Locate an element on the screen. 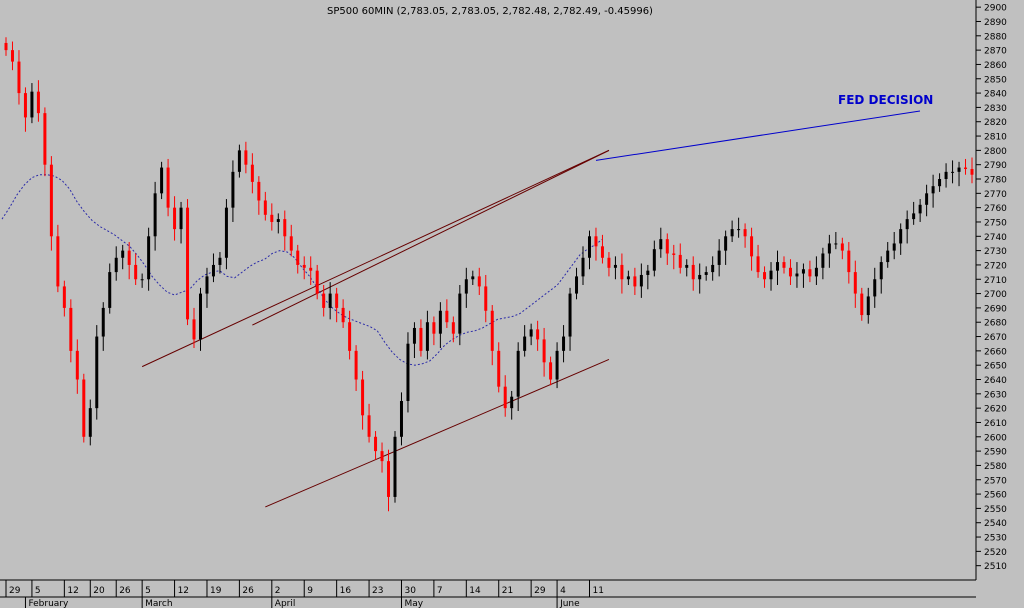  x-day-label: 11 is located at coordinates (597, 591).